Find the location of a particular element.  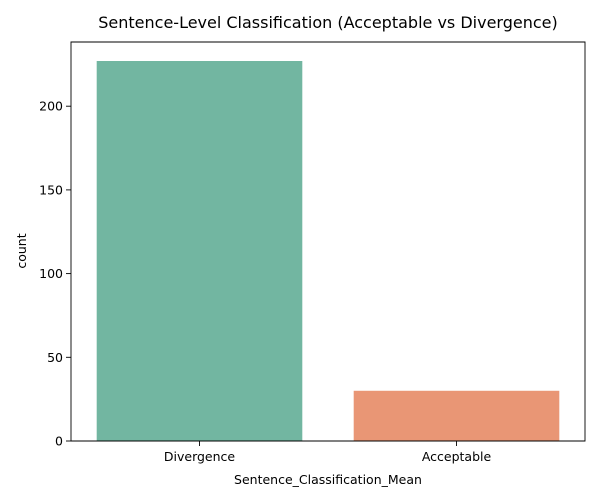

x-axis-label: Sentence_Classification_Mean is located at coordinates (328, 479).